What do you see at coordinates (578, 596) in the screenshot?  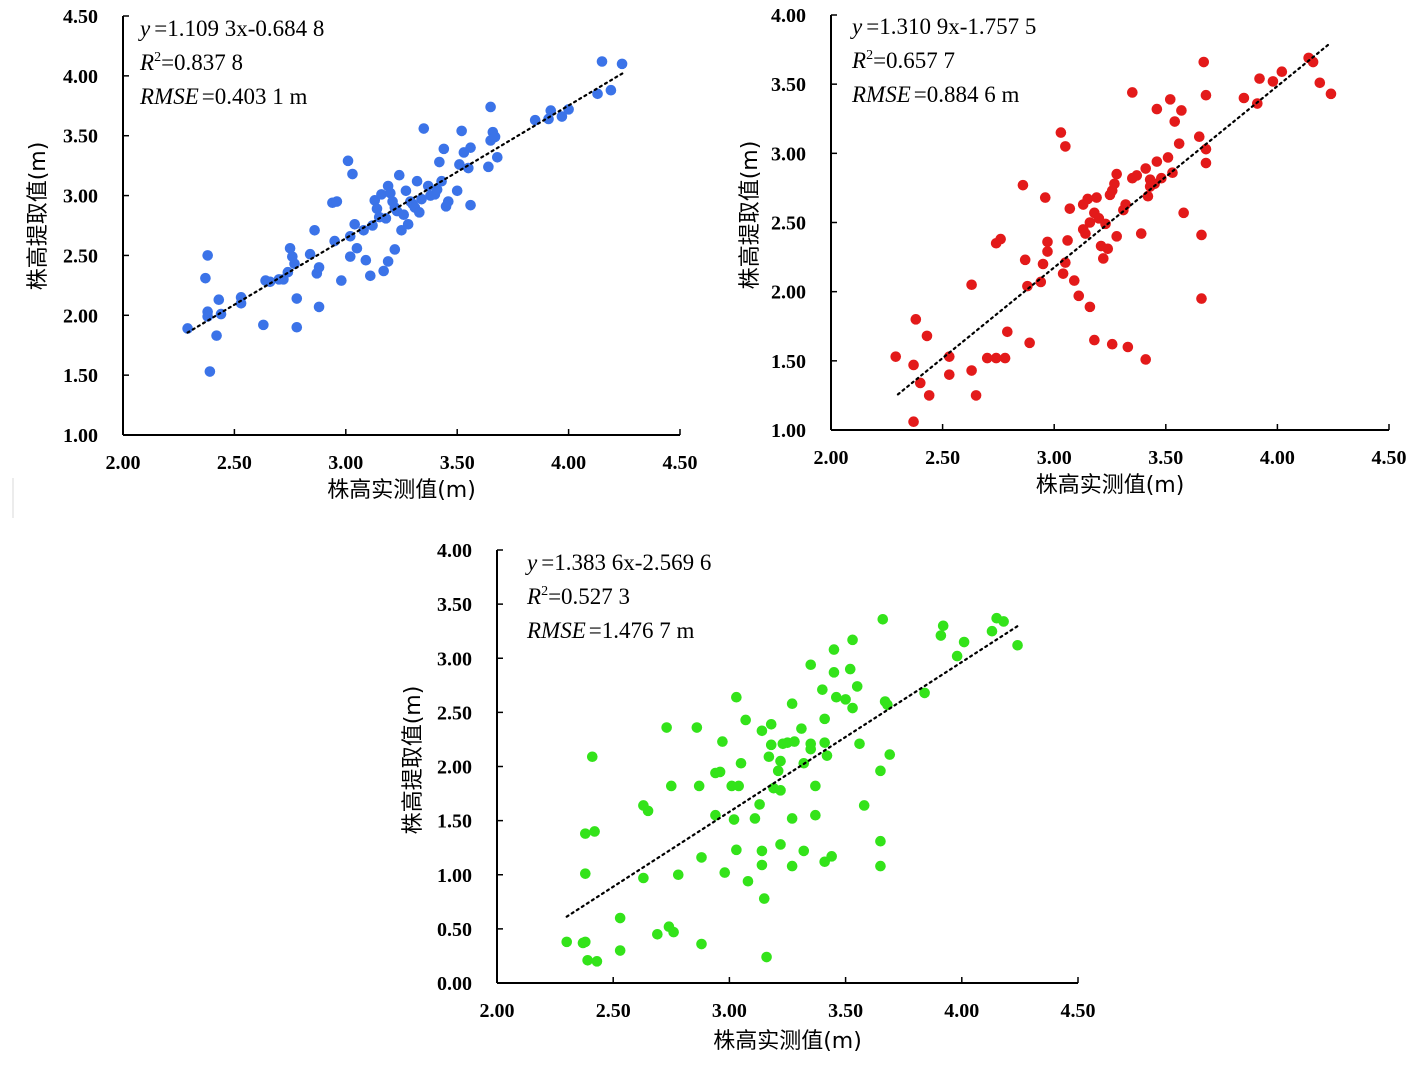 I see `r-squared: R2=0.527 3` at bounding box center [578, 596].